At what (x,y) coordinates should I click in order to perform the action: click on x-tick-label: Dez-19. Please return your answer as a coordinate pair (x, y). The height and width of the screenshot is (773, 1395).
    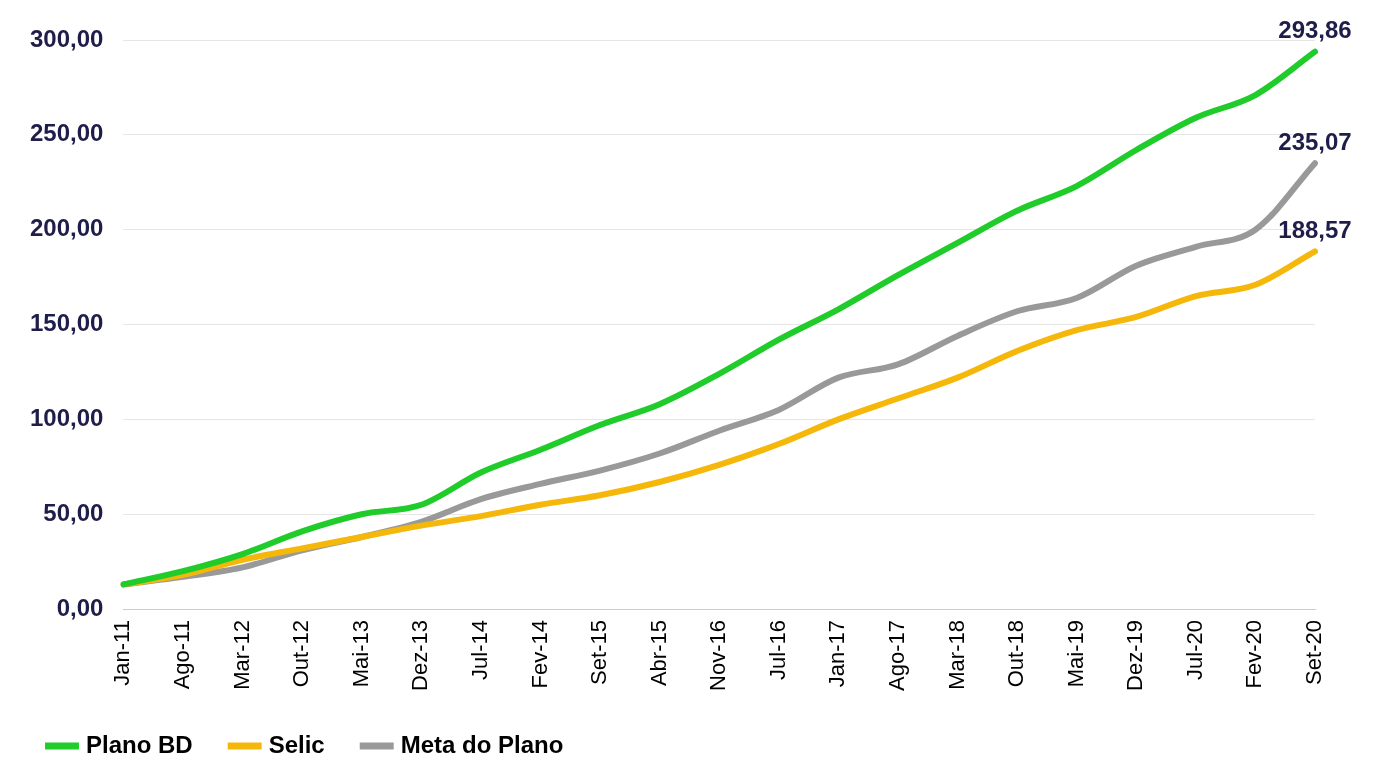
    Looking at the image, I should click on (1135, 655).